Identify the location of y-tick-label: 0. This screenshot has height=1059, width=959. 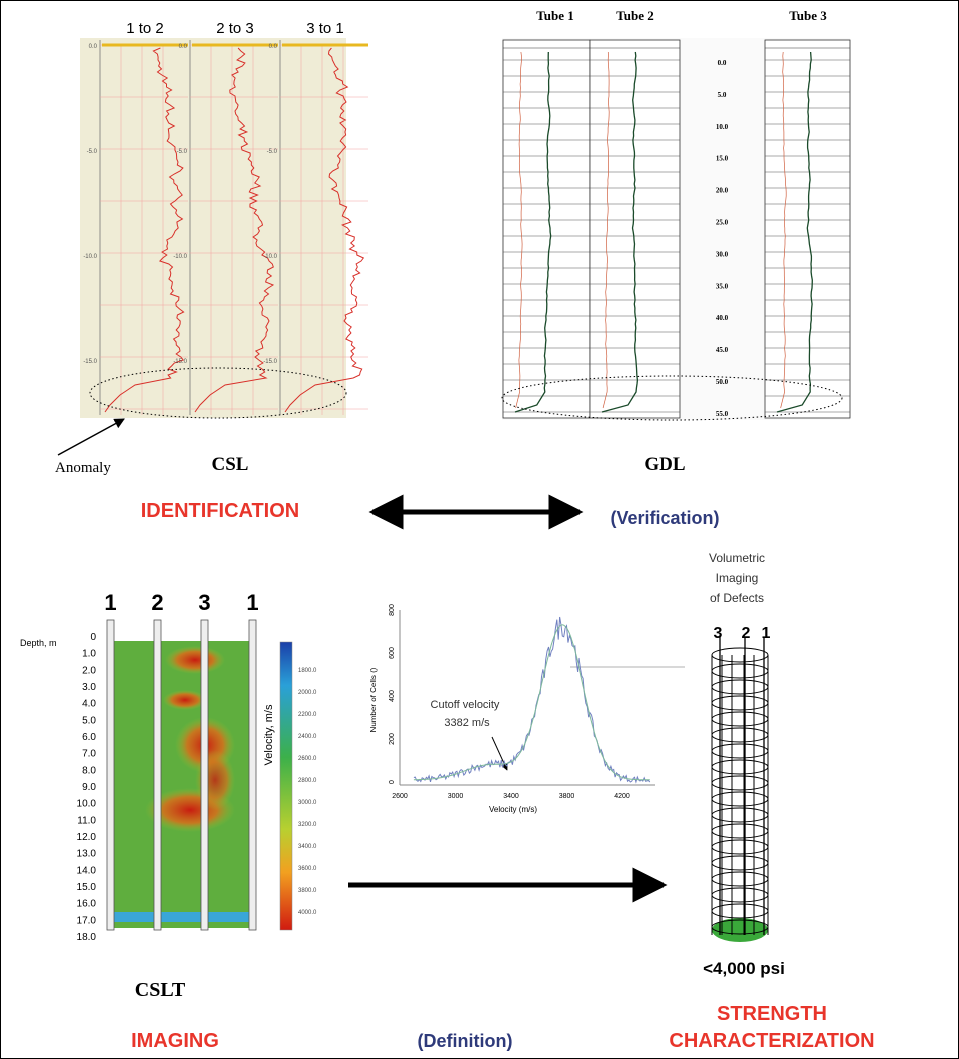
(392, 782).